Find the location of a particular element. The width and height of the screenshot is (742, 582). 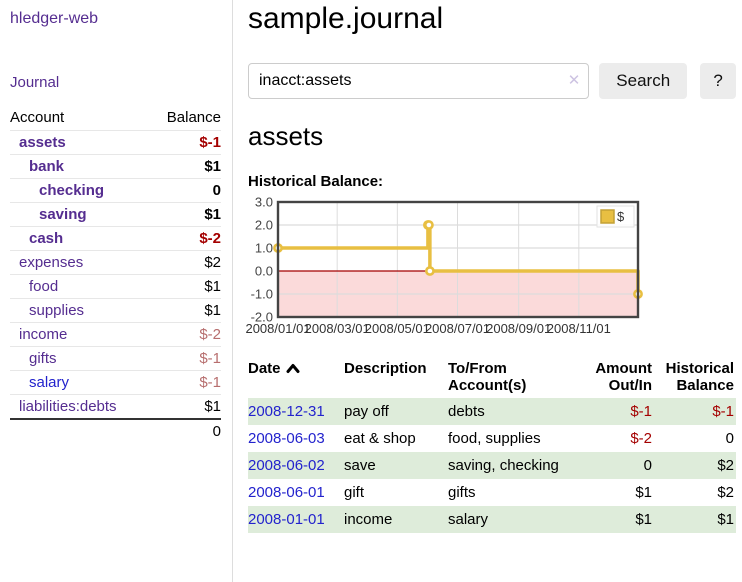

transaction-date-link: 2008-06-01 is located at coordinates (286, 492).